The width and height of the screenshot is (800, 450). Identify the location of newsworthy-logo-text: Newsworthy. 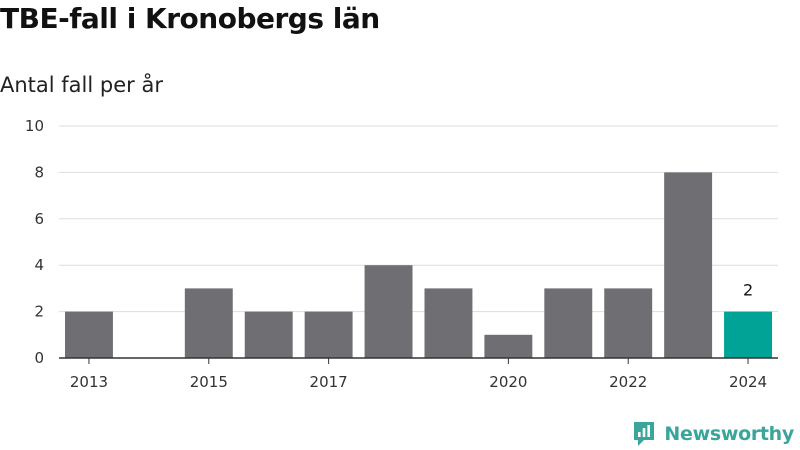
(729, 434).